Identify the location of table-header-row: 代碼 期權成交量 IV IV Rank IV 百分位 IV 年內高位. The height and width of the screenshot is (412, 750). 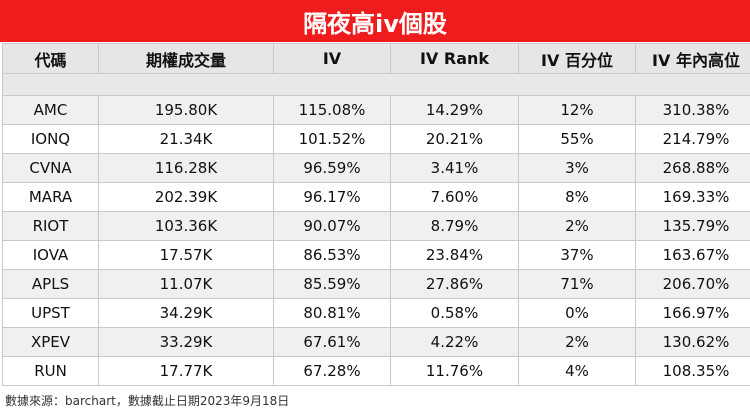
(376, 58).